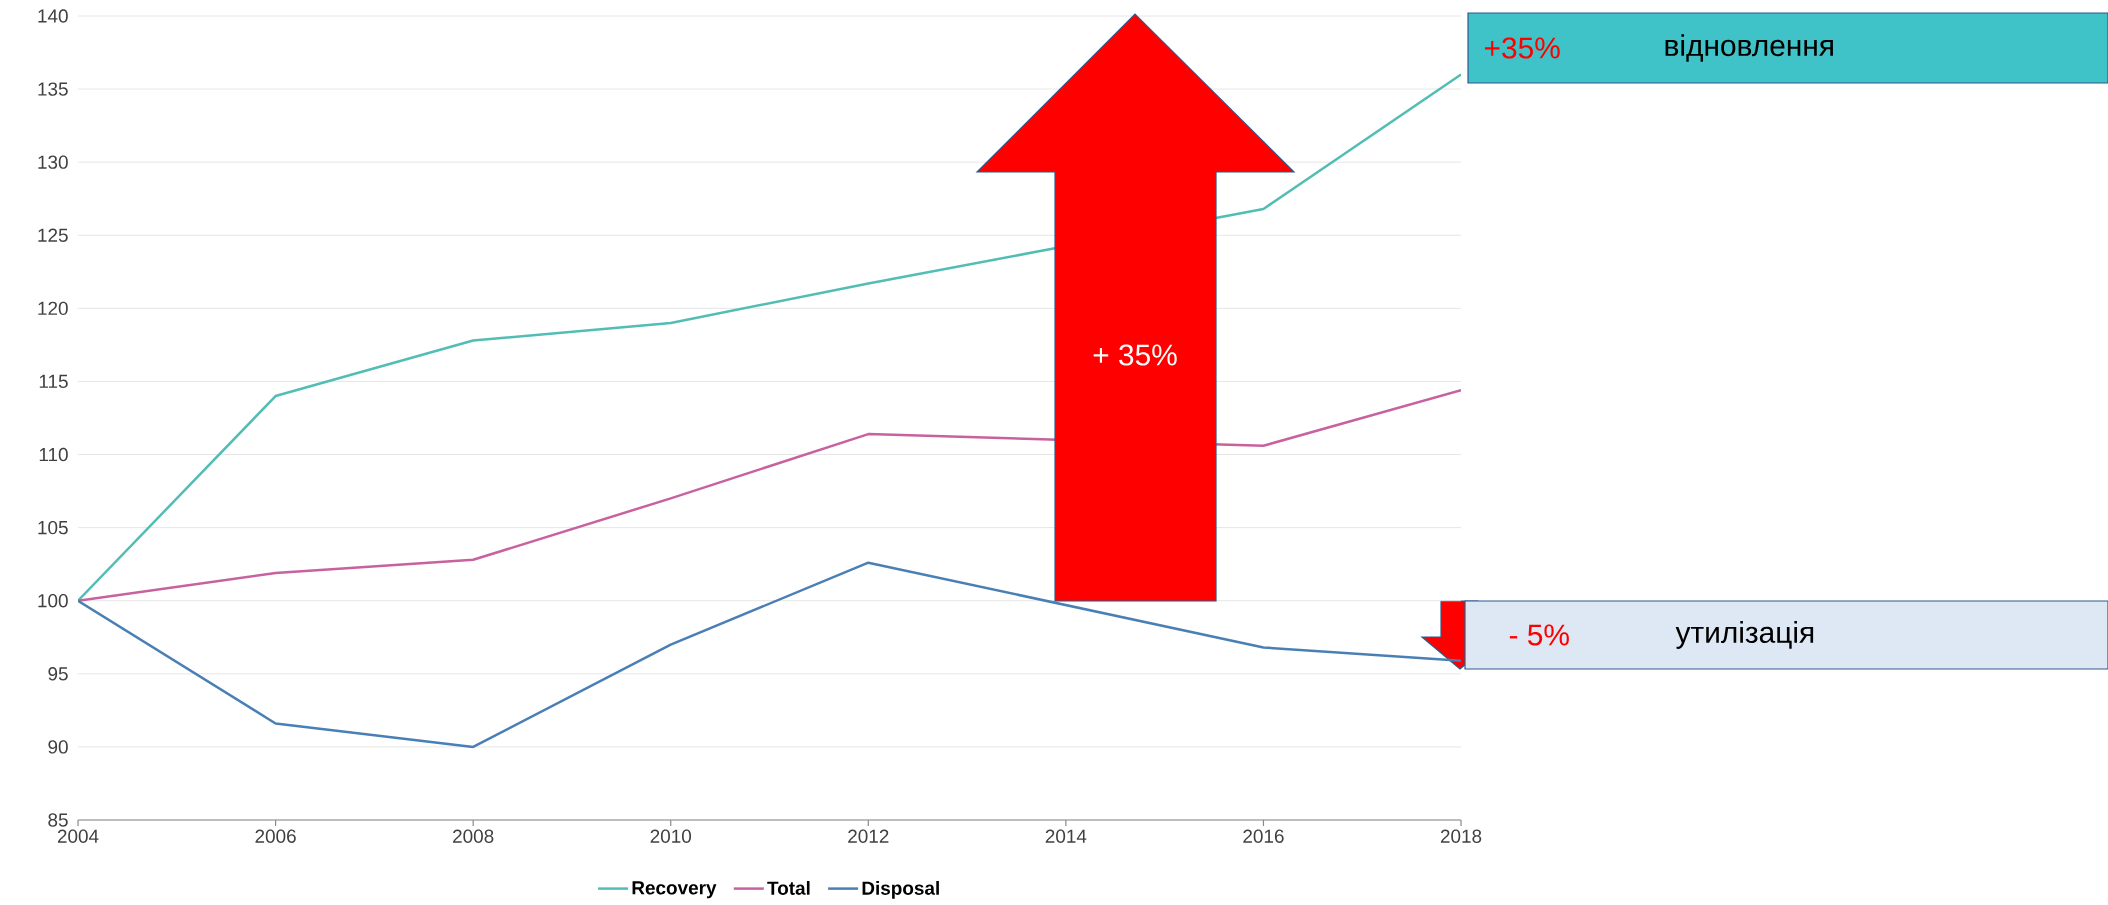  What do you see at coordinates (275, 836) in the screenshot?
I see `x-tick-label: 2006` at bounding box center [275, 836].